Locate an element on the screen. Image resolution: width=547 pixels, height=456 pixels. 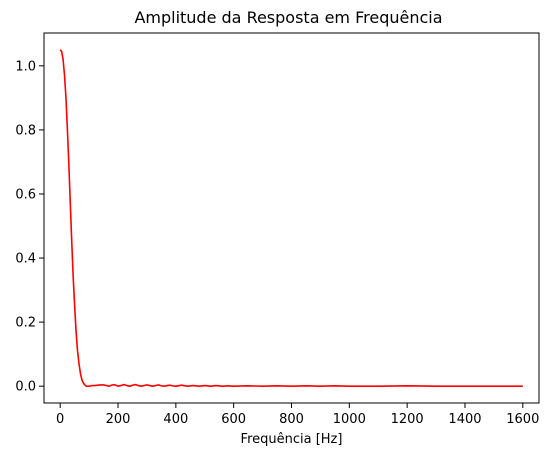
y-tick-label: 0.4 is located at coordinates (25, 259).